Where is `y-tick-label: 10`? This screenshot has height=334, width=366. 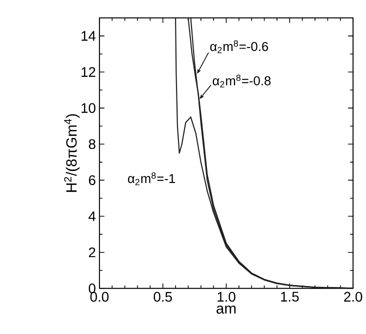 y-tick-label: 10 is located at coordinates (89, 108).